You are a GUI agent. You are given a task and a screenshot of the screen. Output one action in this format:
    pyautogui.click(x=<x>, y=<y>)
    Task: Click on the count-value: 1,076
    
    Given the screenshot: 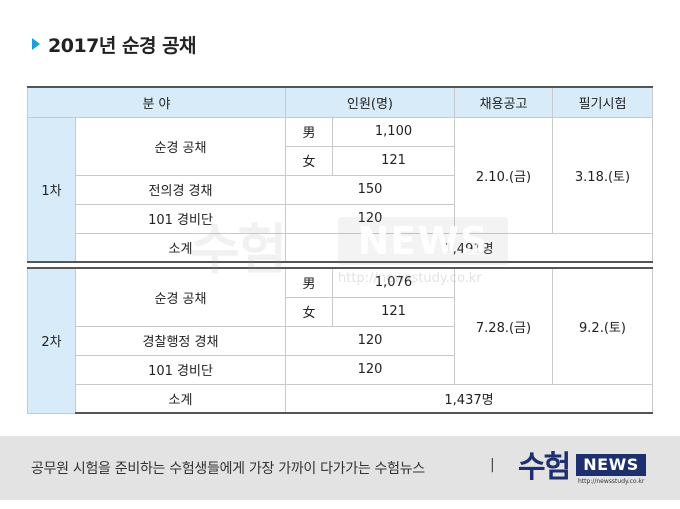 What is the action you would take?
    pyautogui.click(x=393, y=282)
    